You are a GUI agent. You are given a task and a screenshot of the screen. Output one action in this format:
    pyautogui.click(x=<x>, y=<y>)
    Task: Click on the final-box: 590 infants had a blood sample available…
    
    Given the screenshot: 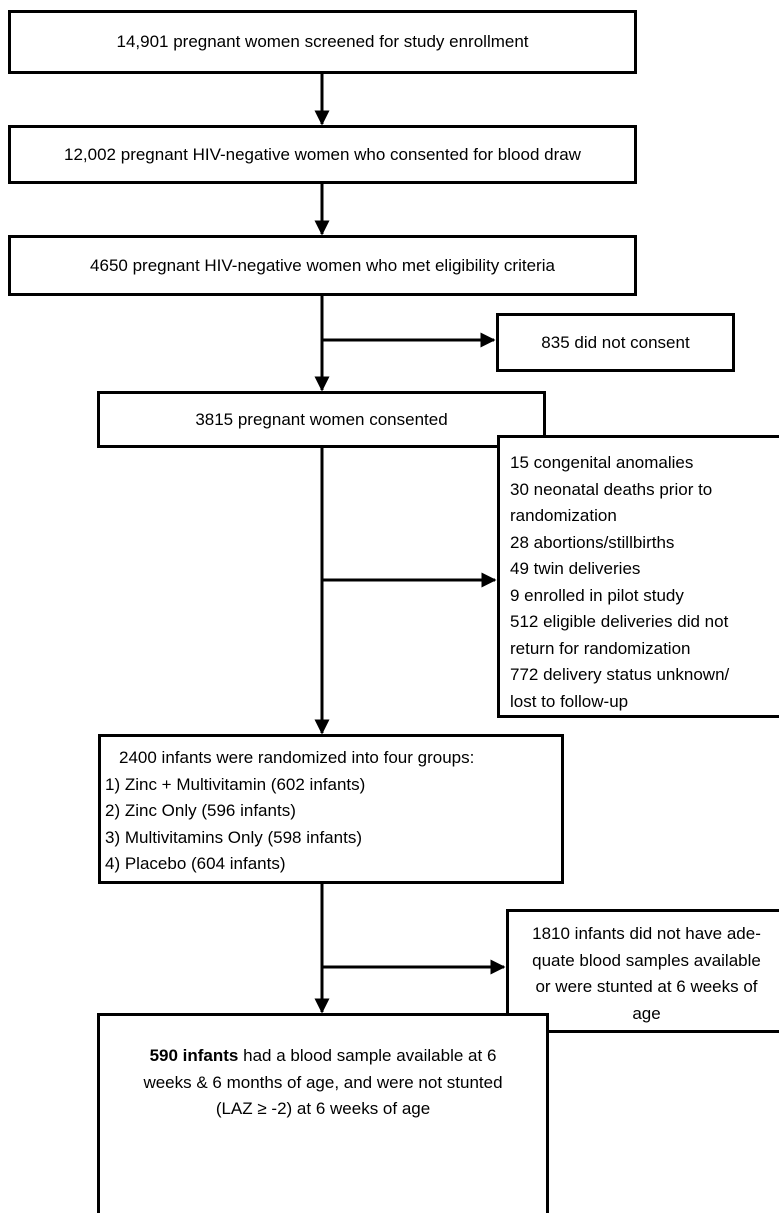 What is the action you would take?
    pyautogui.click(x=323, y=1113)
    